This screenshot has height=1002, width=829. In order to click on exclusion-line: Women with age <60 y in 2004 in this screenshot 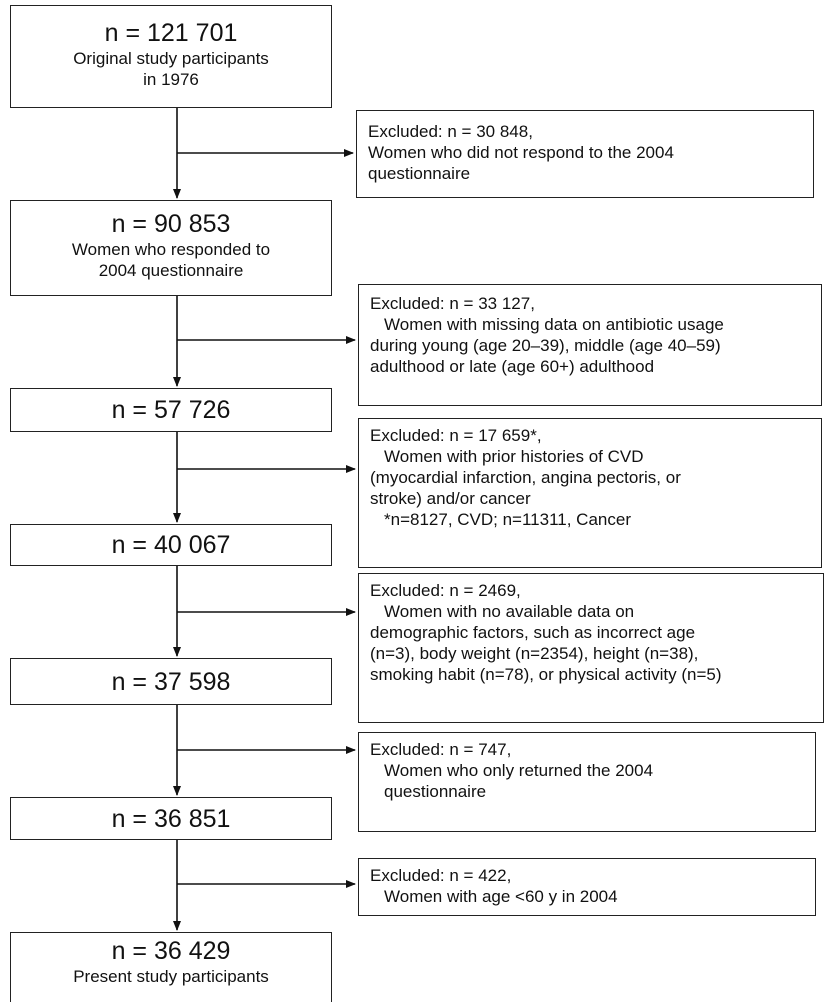, I will do `click(501, 896)`.